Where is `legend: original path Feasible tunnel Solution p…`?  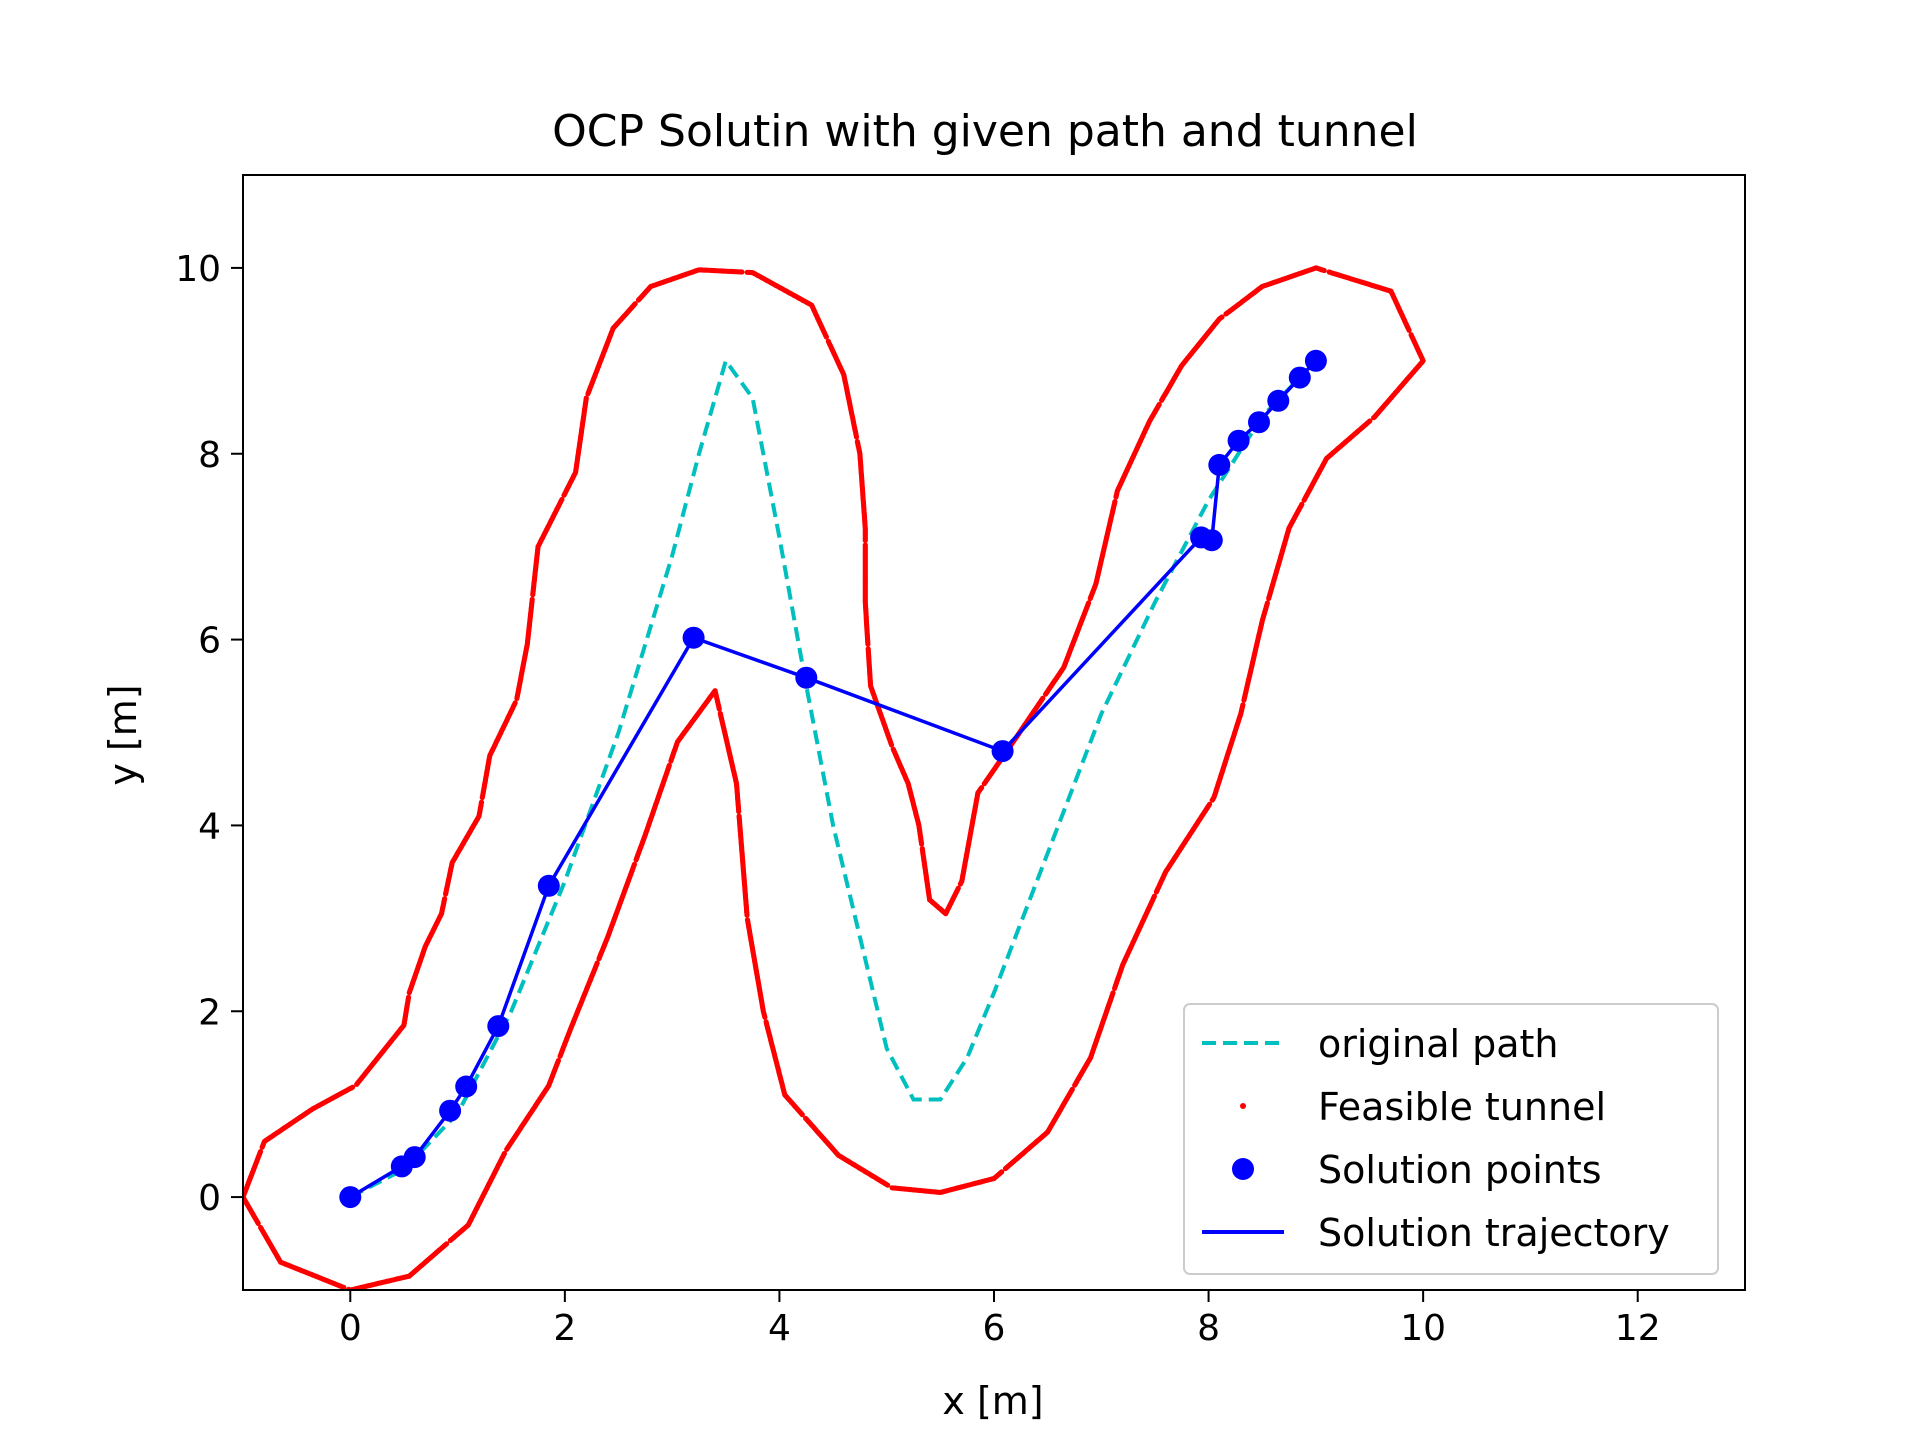 legend: original path Feasible tunnel Solution p… is located at coordinates (1451, 1139).